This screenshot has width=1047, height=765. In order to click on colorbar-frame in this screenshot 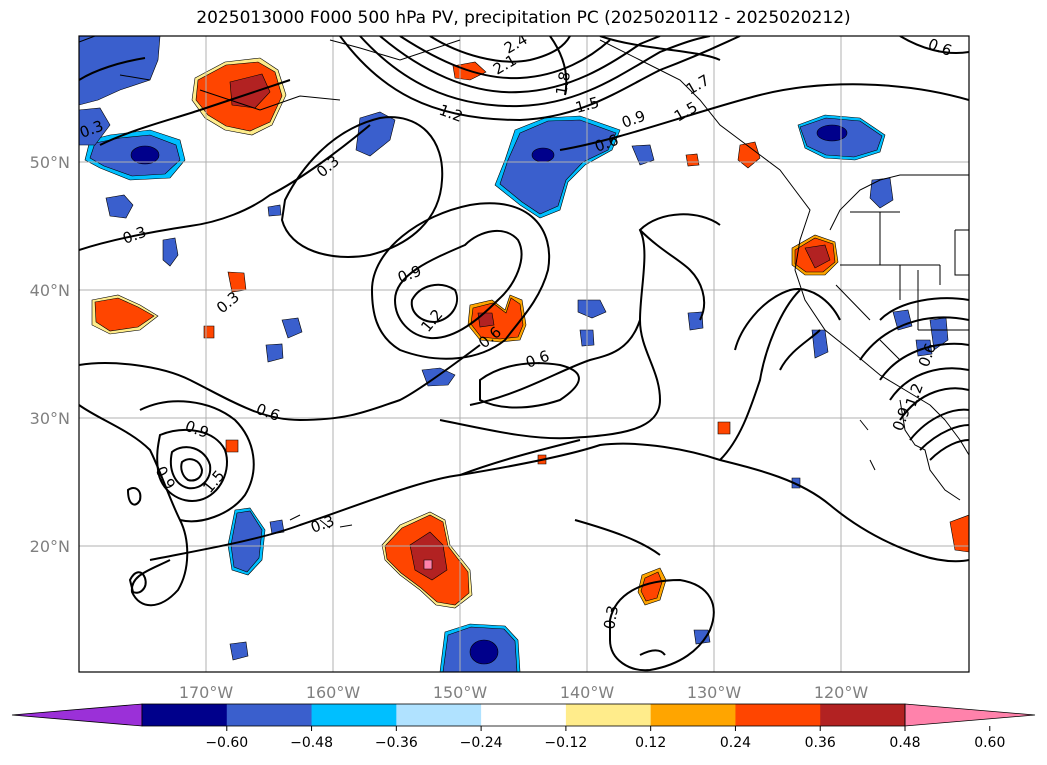, I will do `click(523, 715)`.